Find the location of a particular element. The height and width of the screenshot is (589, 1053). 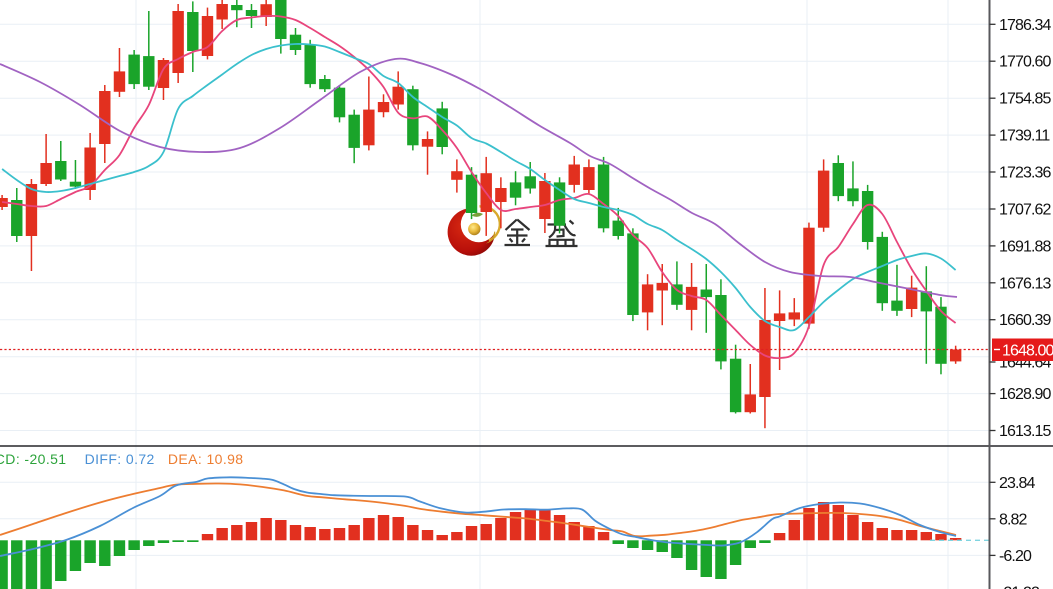

svg-text: 1739.11 is located at coordinates (1024, 136).